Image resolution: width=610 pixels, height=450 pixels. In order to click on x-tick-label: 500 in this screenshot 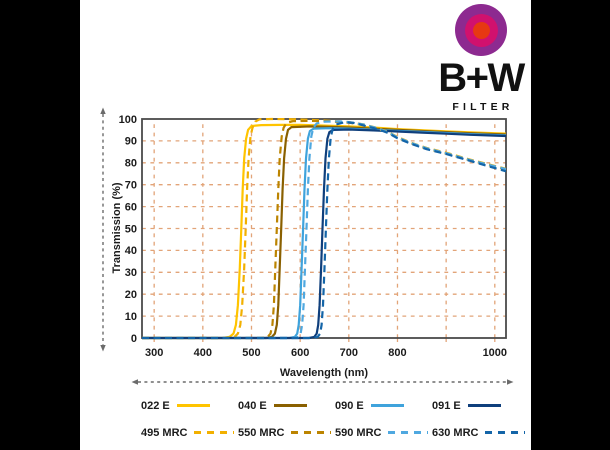, I will do `click(251, 353)`.